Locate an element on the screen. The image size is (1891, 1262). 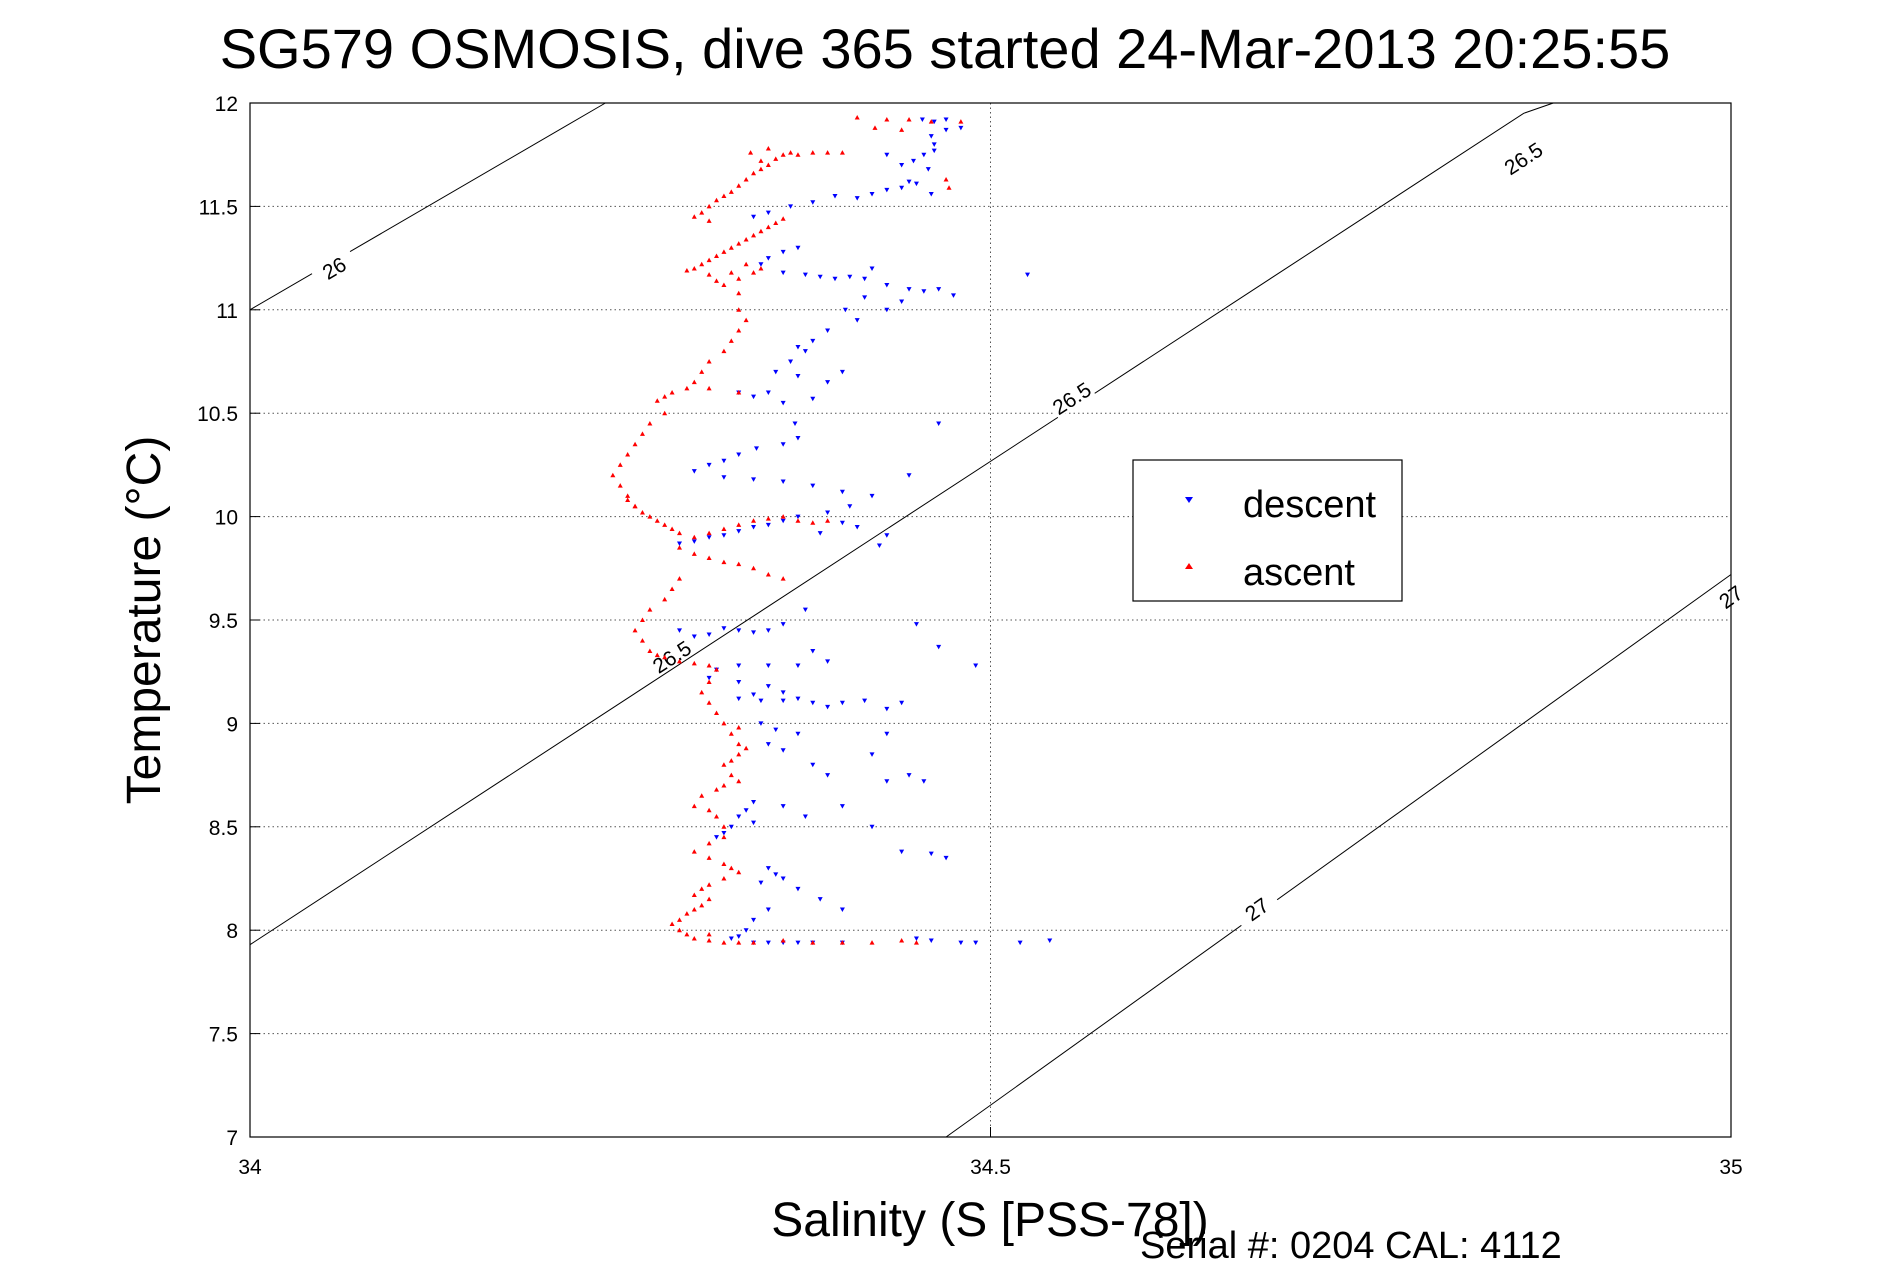
y-tick-label: 11 is located at coordinates (227, 311).